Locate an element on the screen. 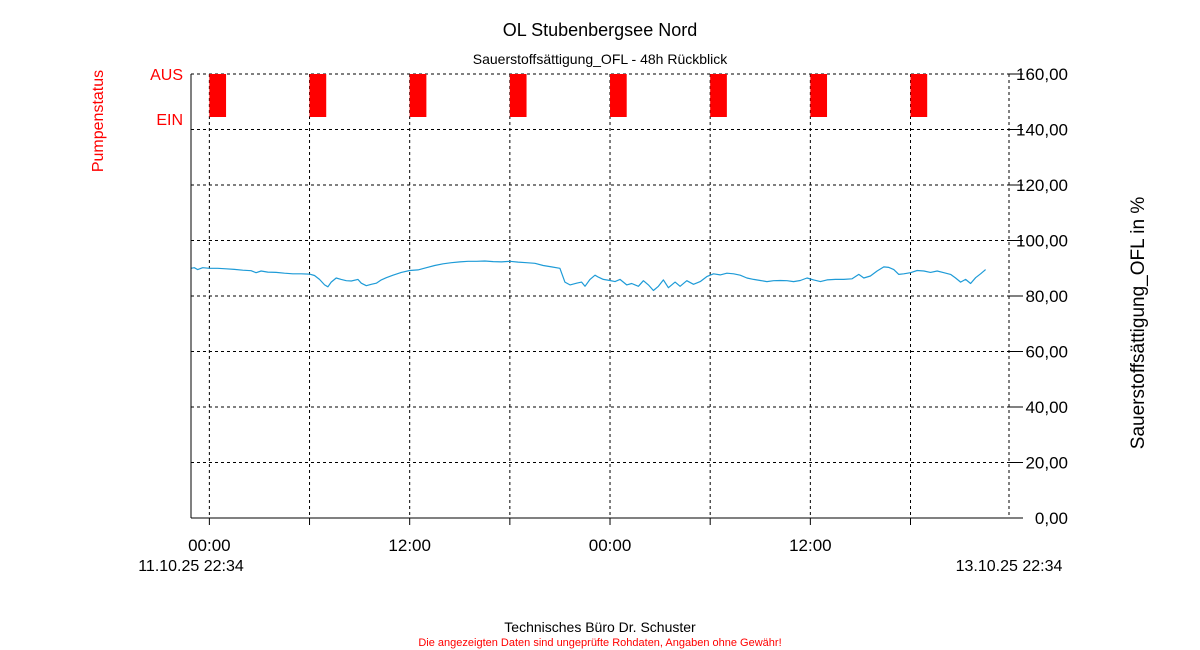  y-tick-label: 140,00 is located at coordinates (1042, 130).